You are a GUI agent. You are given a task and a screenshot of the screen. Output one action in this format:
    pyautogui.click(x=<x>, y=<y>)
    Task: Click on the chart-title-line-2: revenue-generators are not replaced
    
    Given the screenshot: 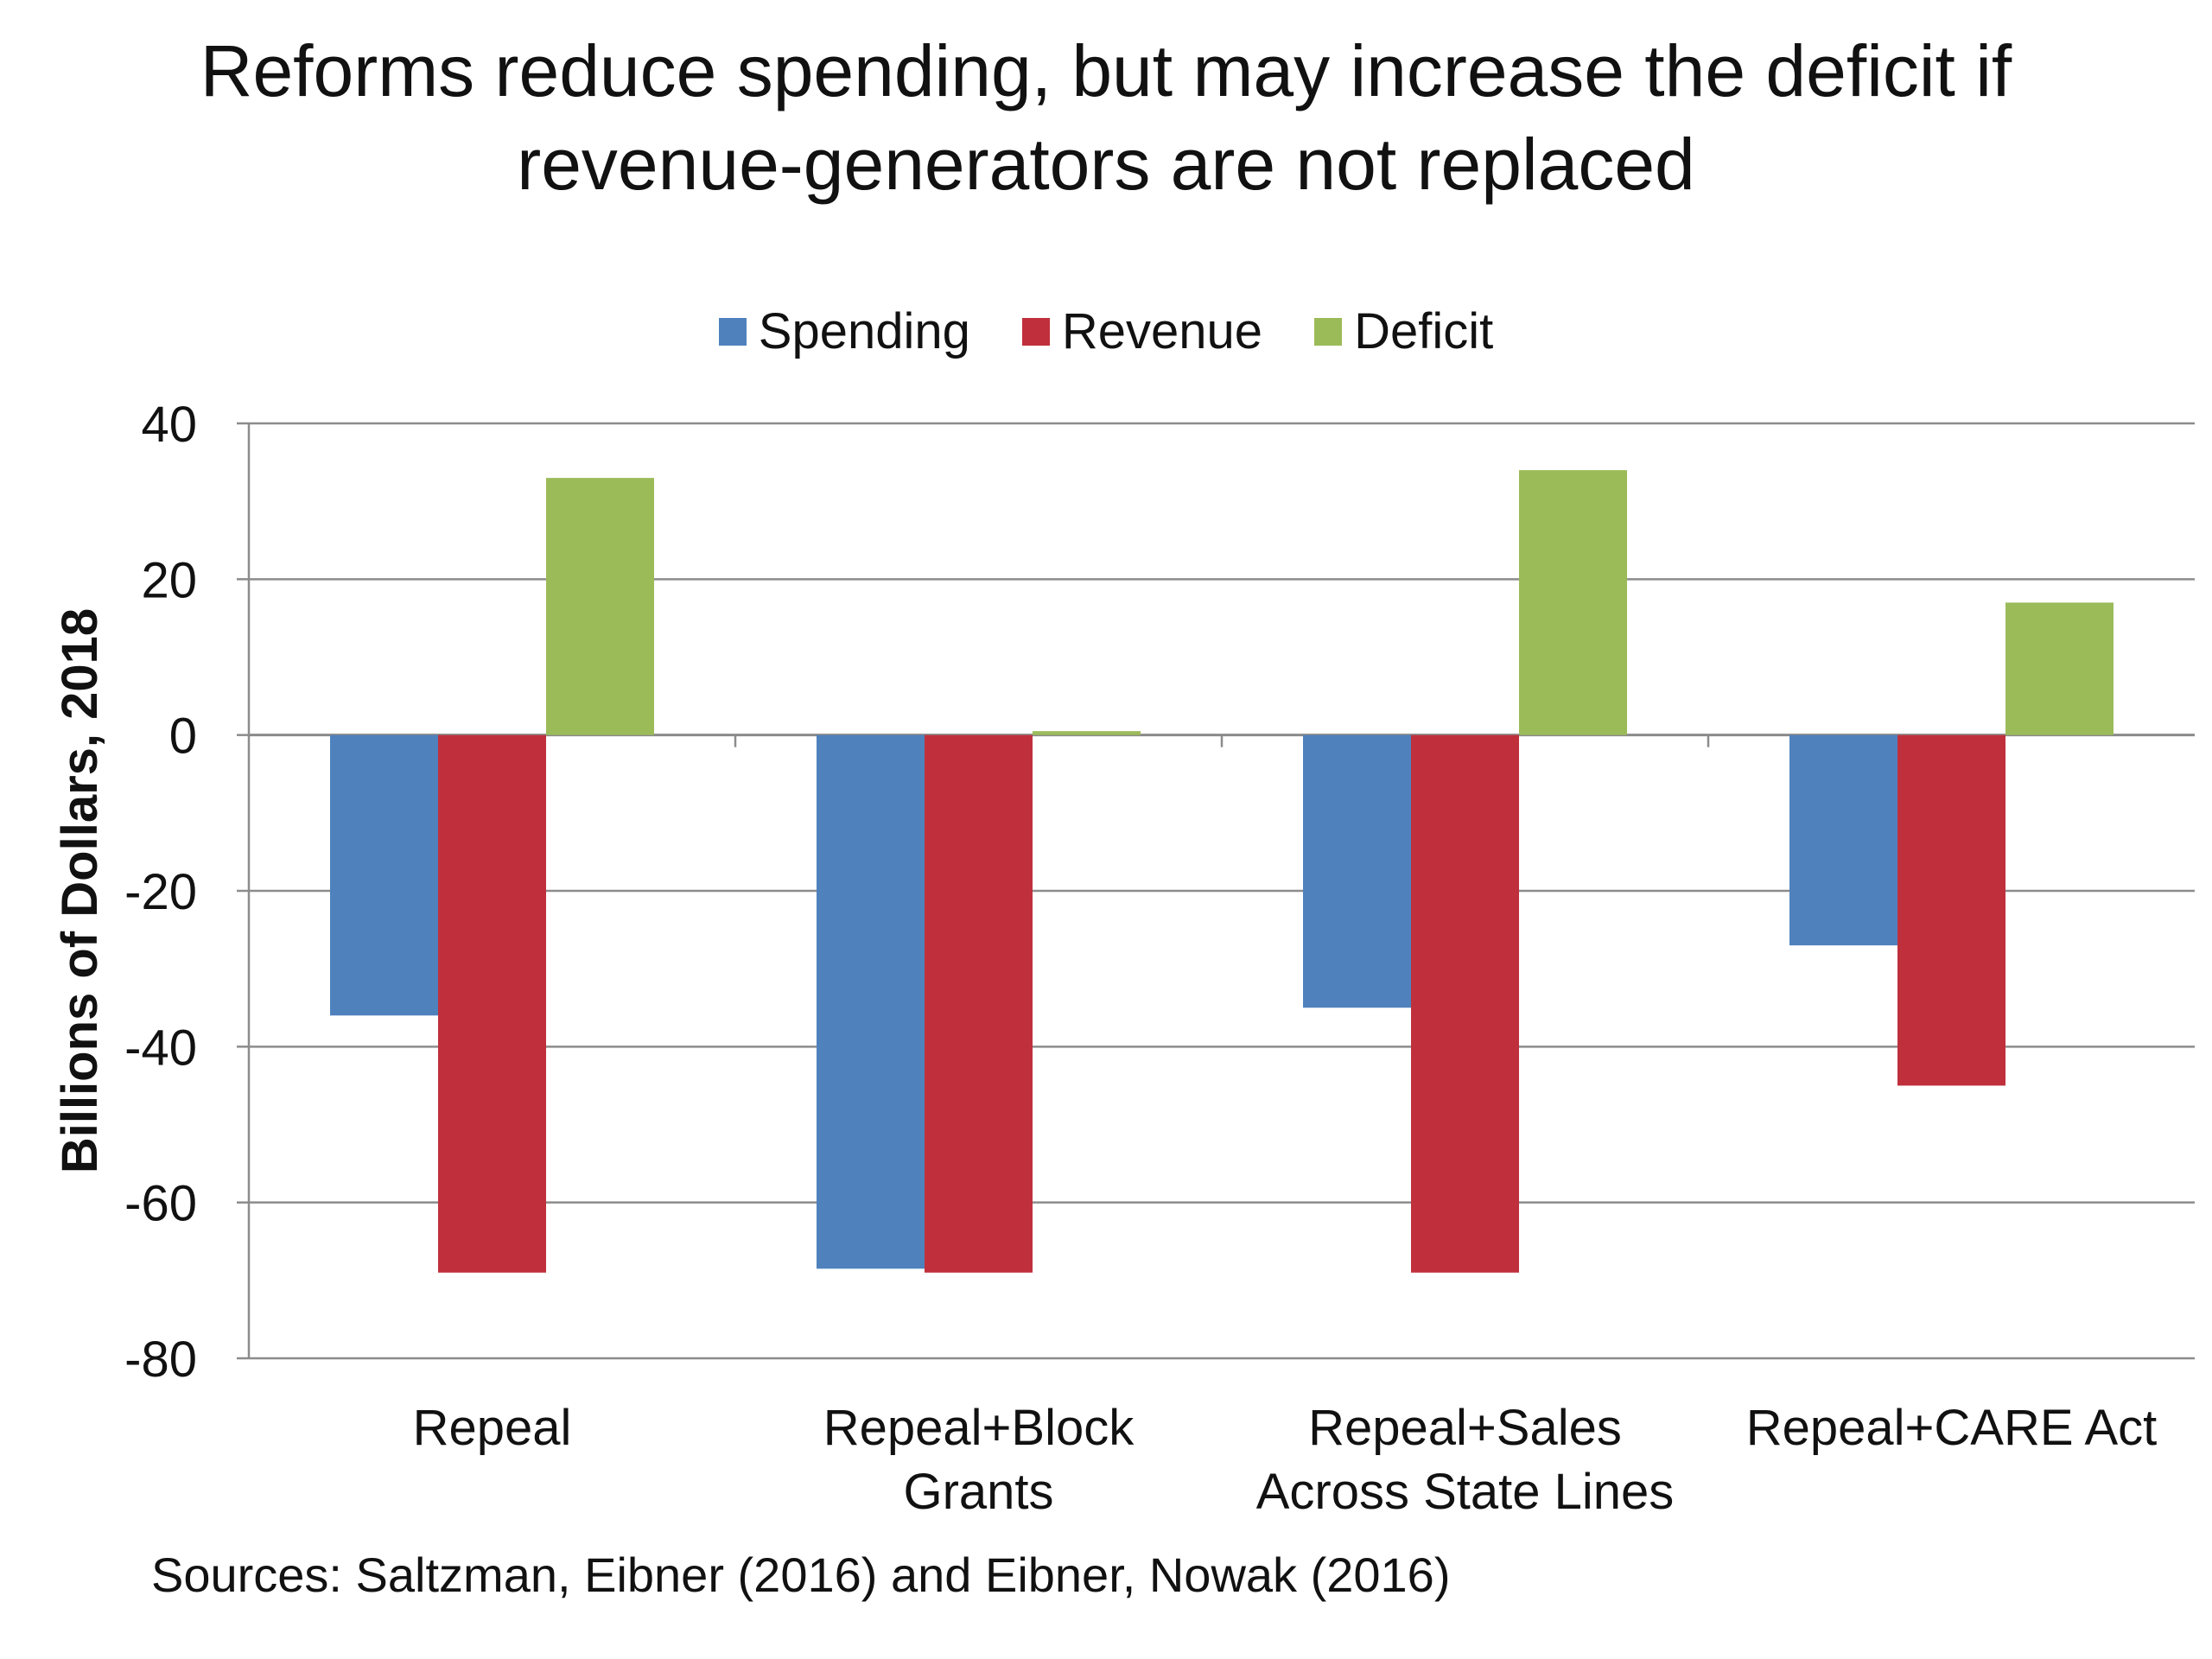 What is the action you would take?
    pyautogui.click(x=1106, y=164)
    